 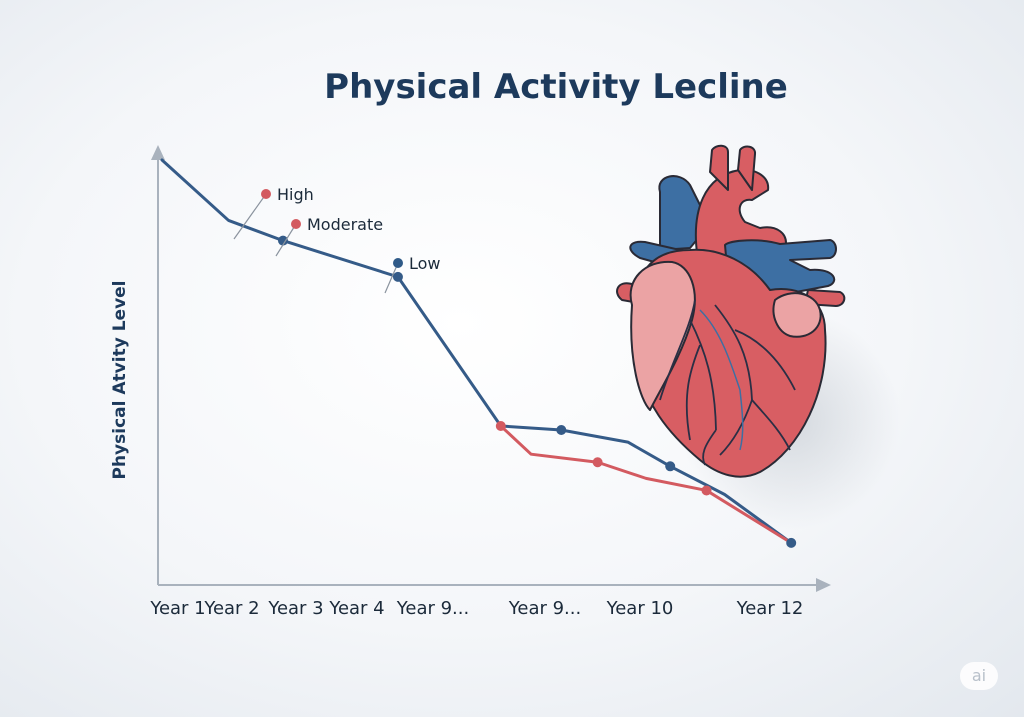 I want to click on x-tick-label: Year 12, so click(x=770, y=608).